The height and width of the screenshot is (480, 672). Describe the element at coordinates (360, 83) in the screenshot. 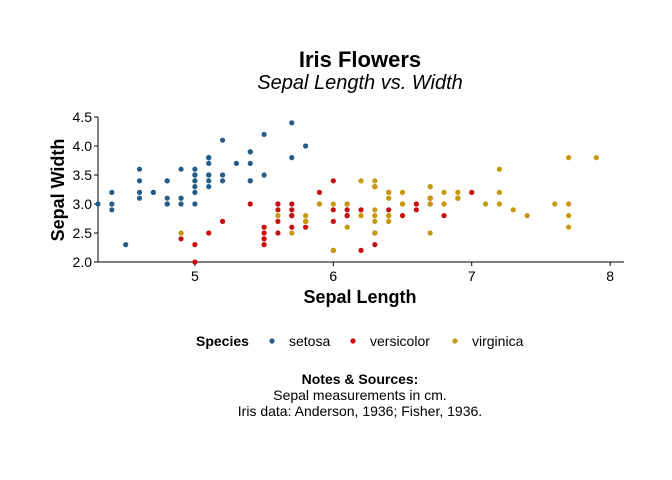

I see `chart-subtitle: Sepal Length vs. Width` at that location.